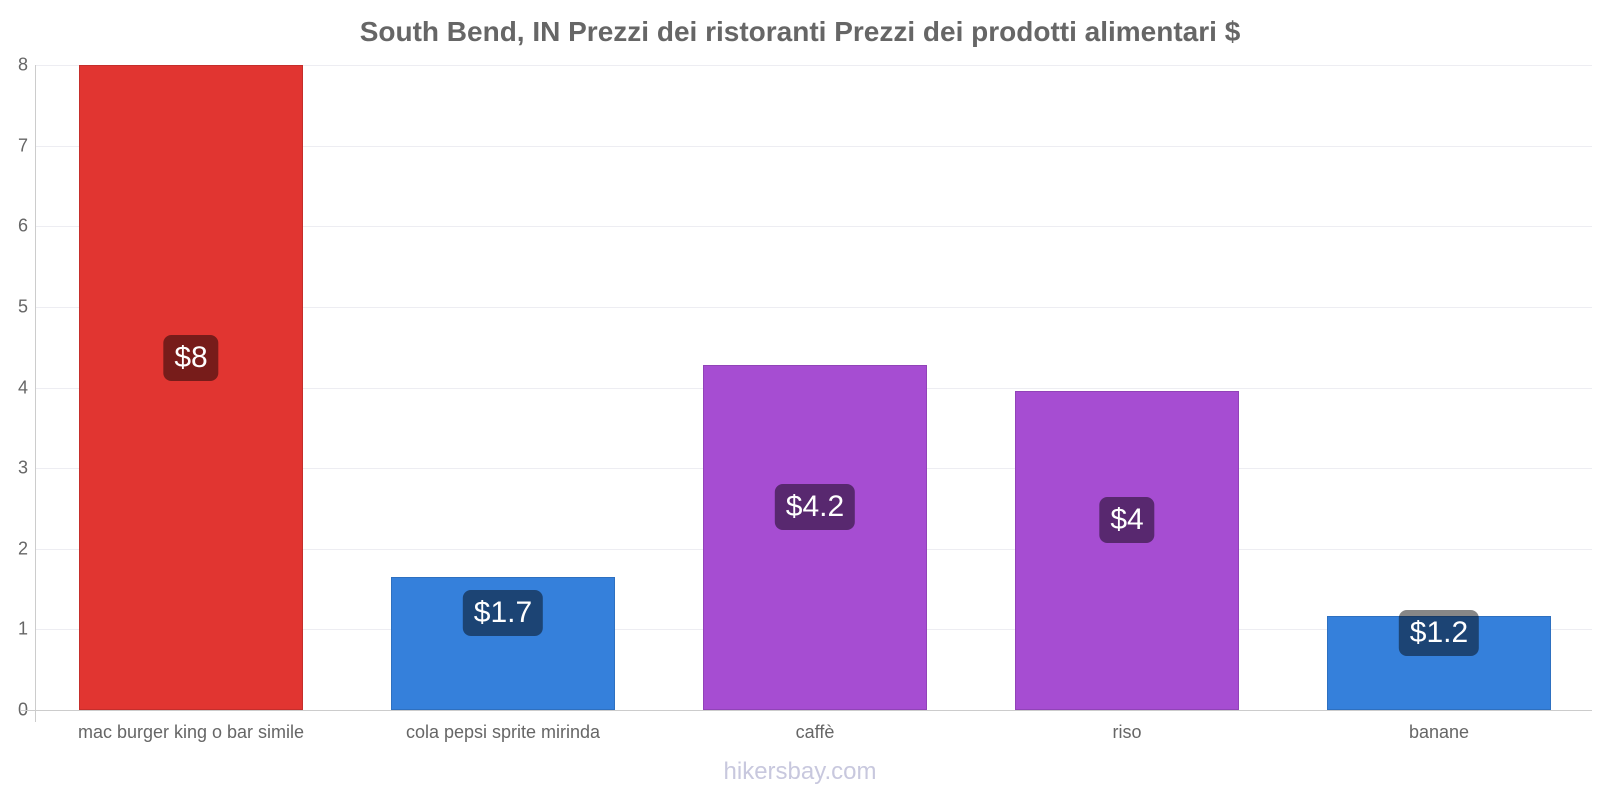 This screenshot has width=1600, height=800. Describe the element at coordinates (22, 548) in the screenshot. I see `y-tick-label: 2` at that location.